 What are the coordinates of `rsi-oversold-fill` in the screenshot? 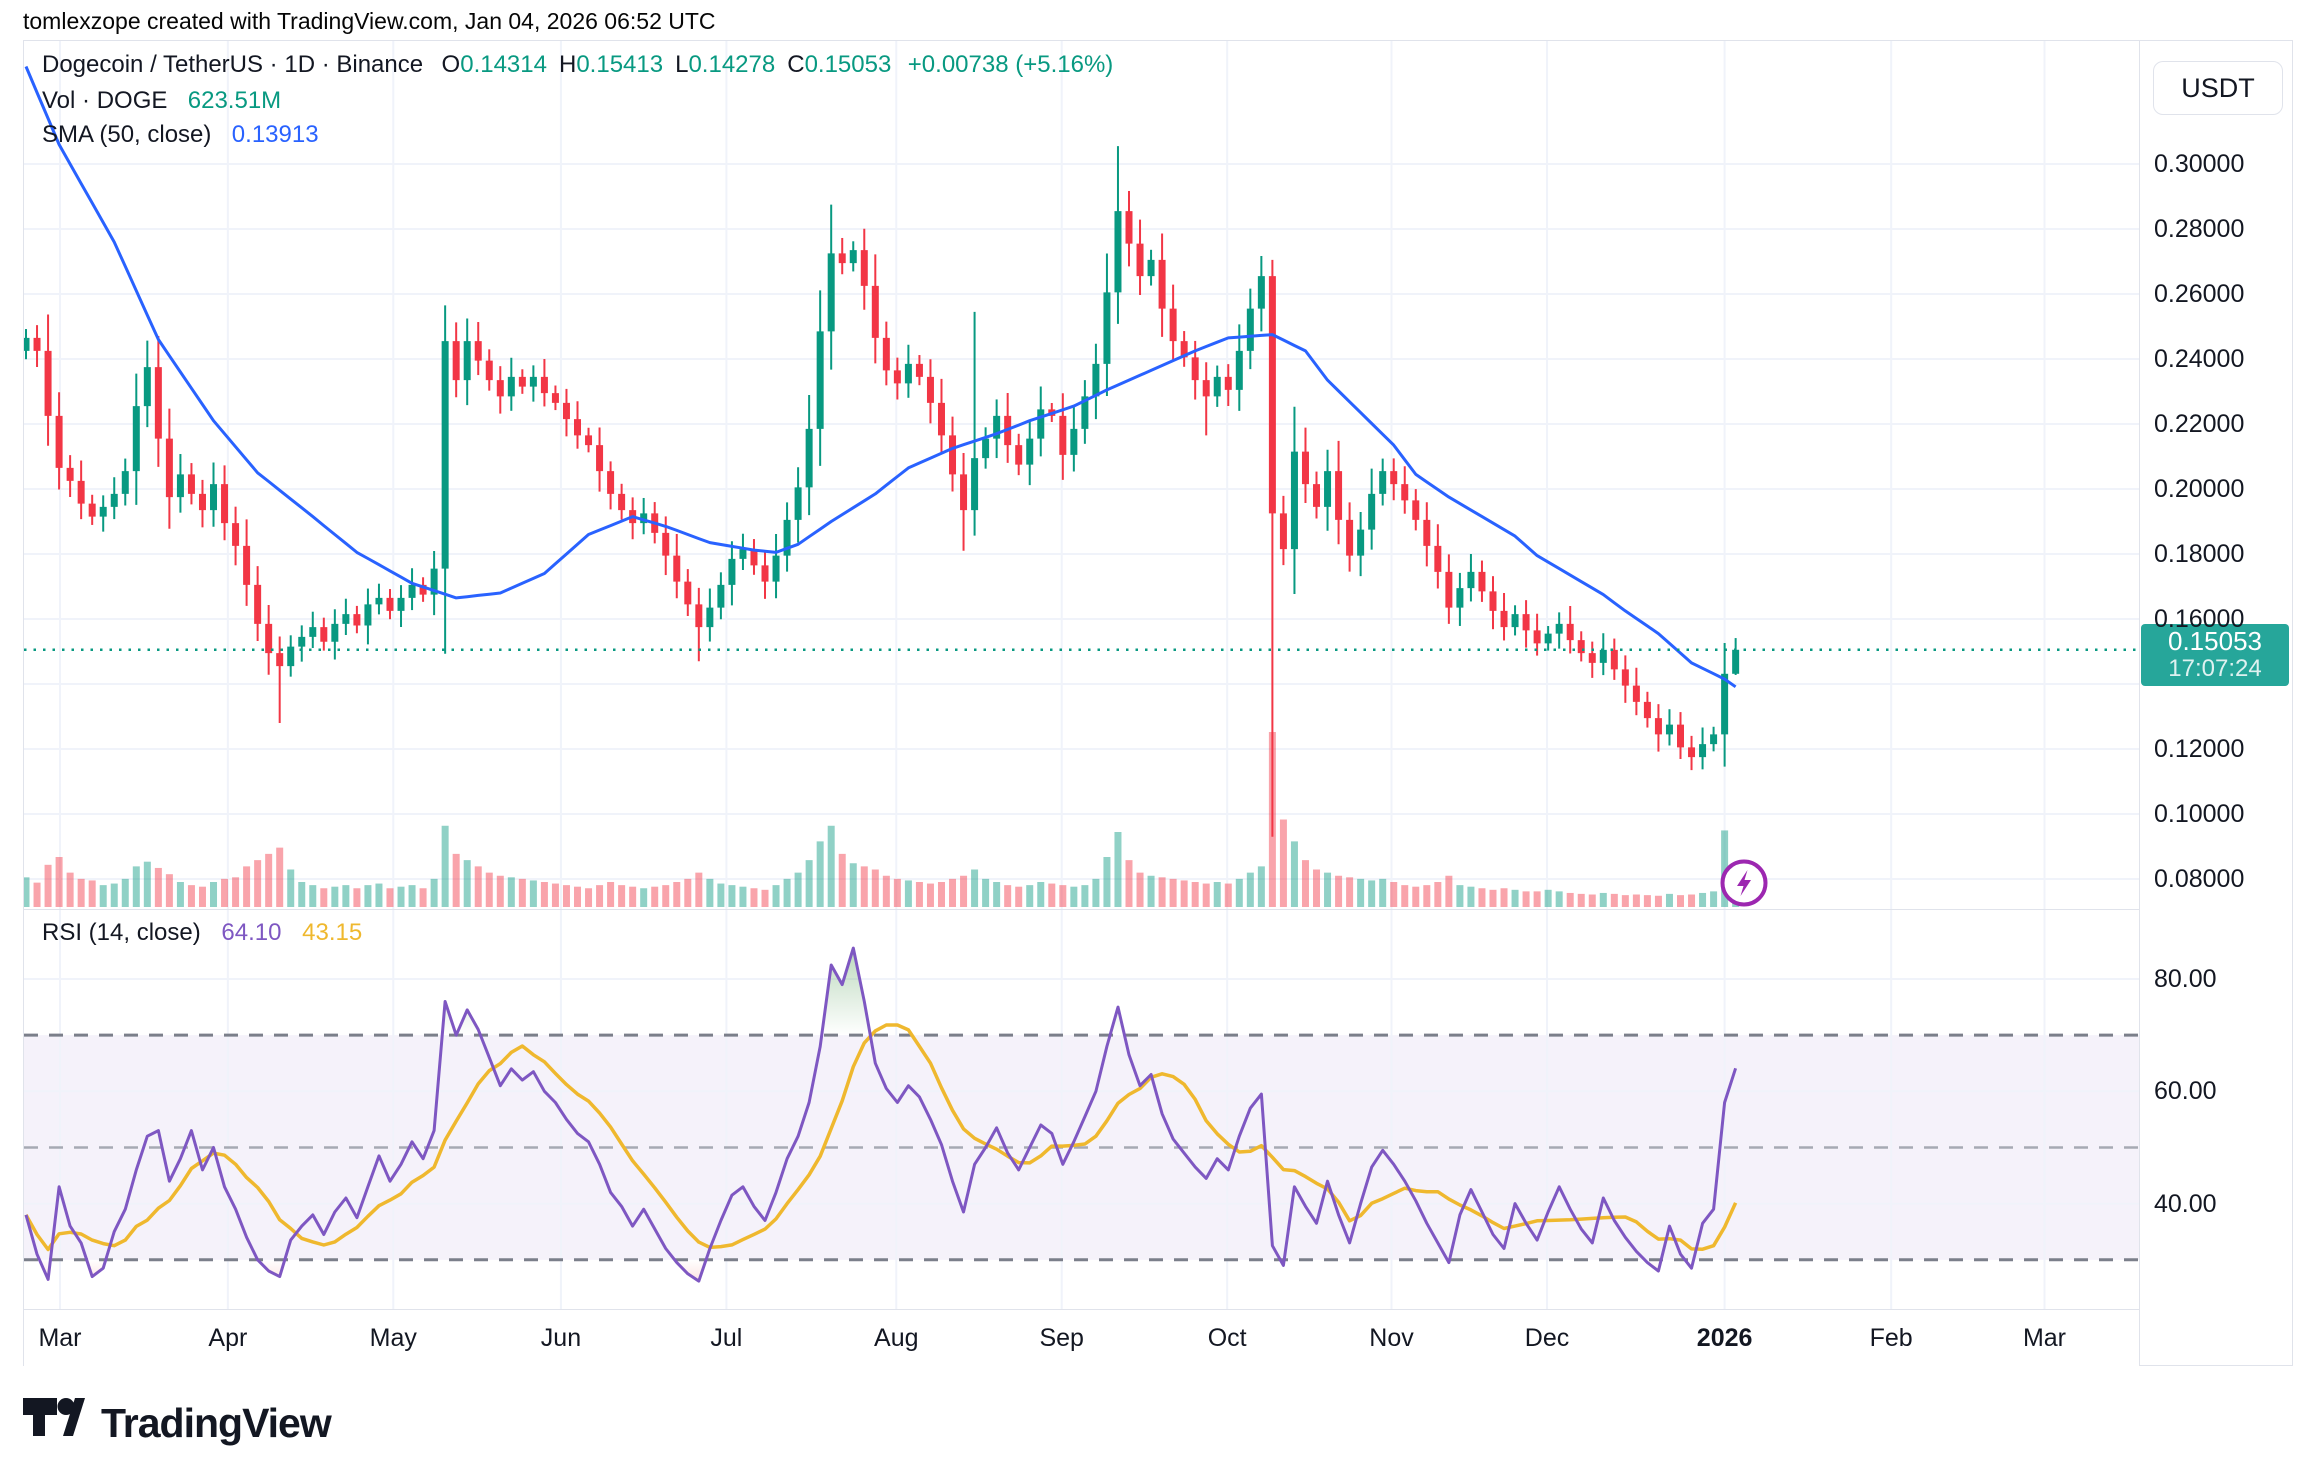 It's located at (271, 1268).